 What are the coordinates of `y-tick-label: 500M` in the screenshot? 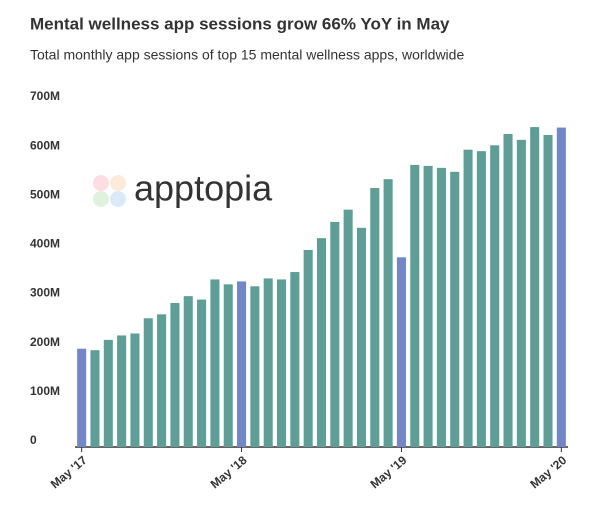 It's located at (45, 194).